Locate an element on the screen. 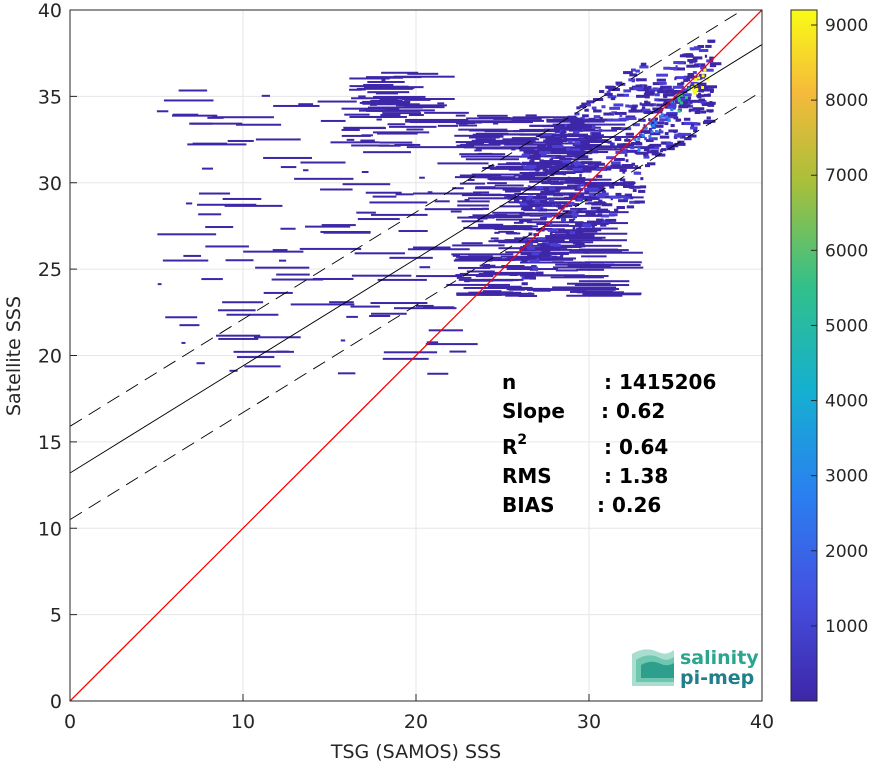 The image size is (879, 767). y-tick-label: 35 is located at coordinates (50, 97).